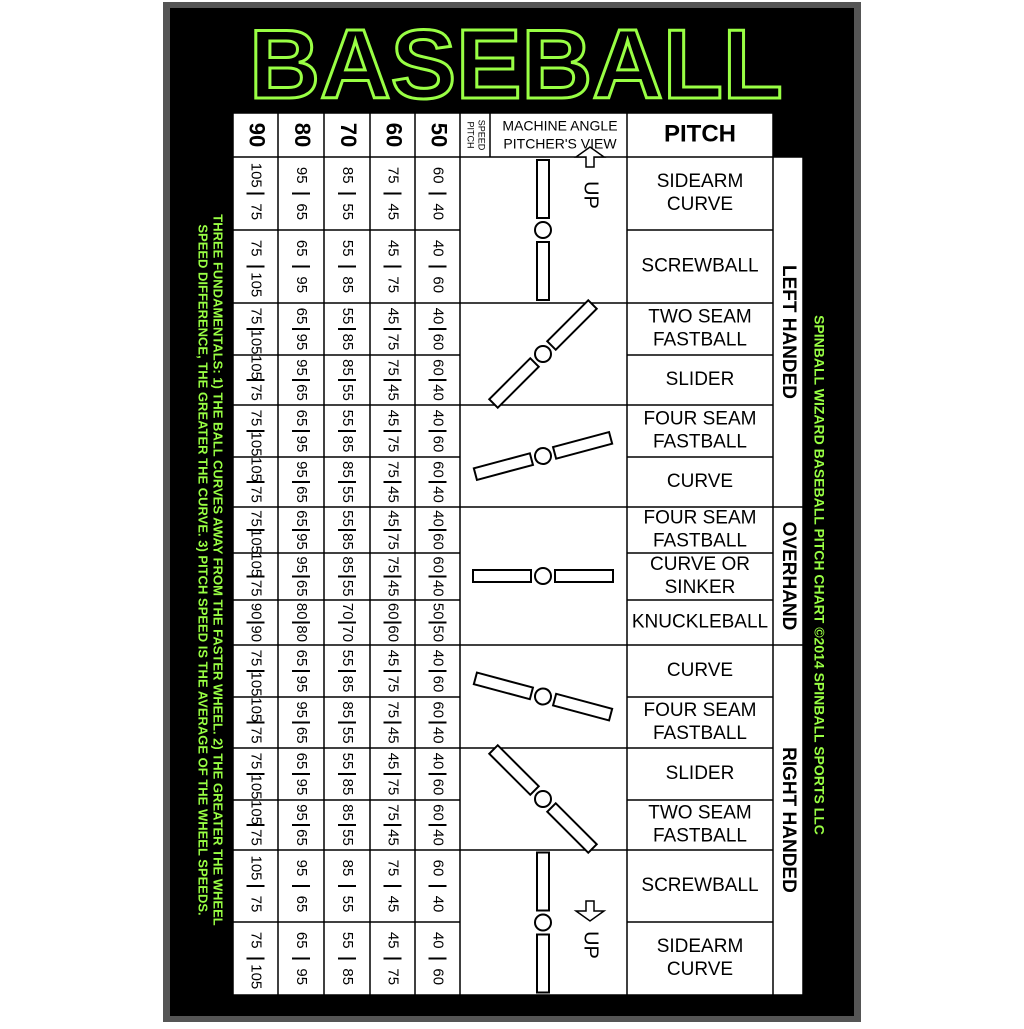 Image resolution: width=1024 pixels, height=1029 pixels. I want to click on ball, so click(543, 799).